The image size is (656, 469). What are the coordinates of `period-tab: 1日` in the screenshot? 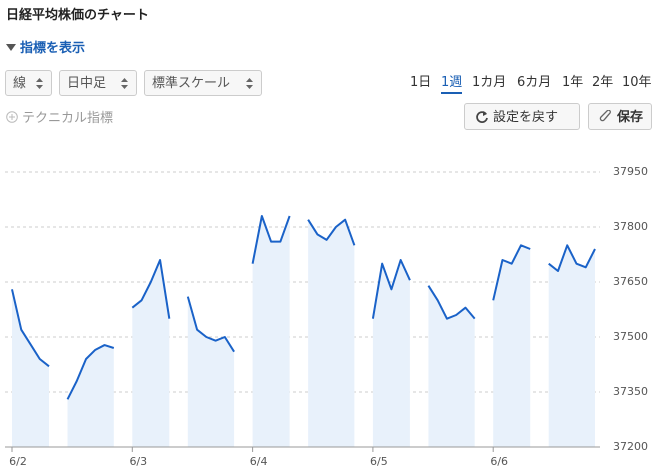 It's located at (421, 82).